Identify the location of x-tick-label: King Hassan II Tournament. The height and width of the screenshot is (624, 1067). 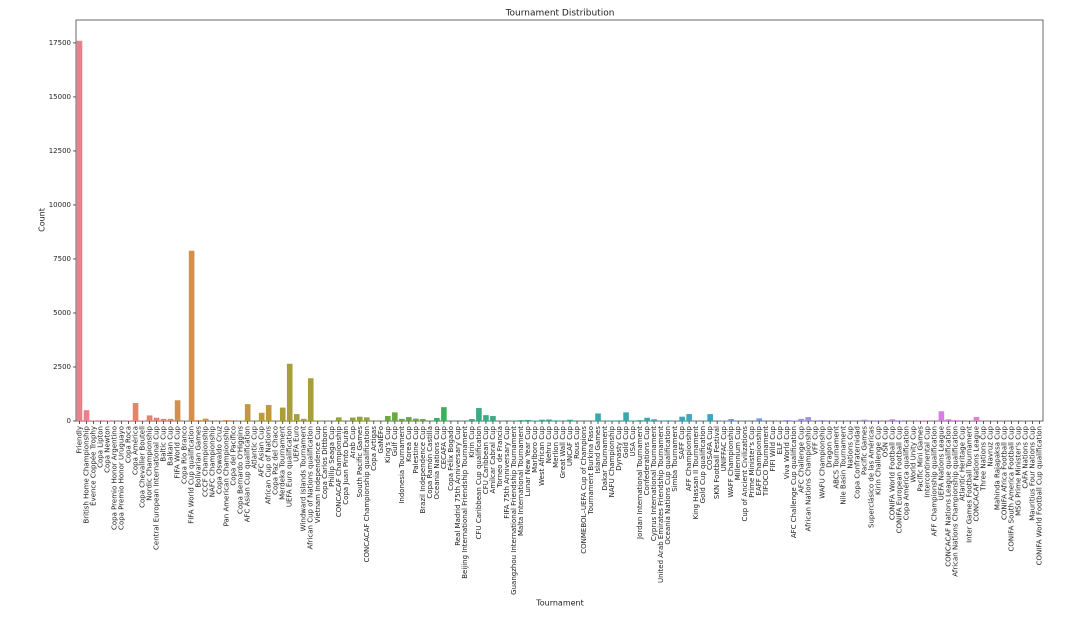
(696, 473).